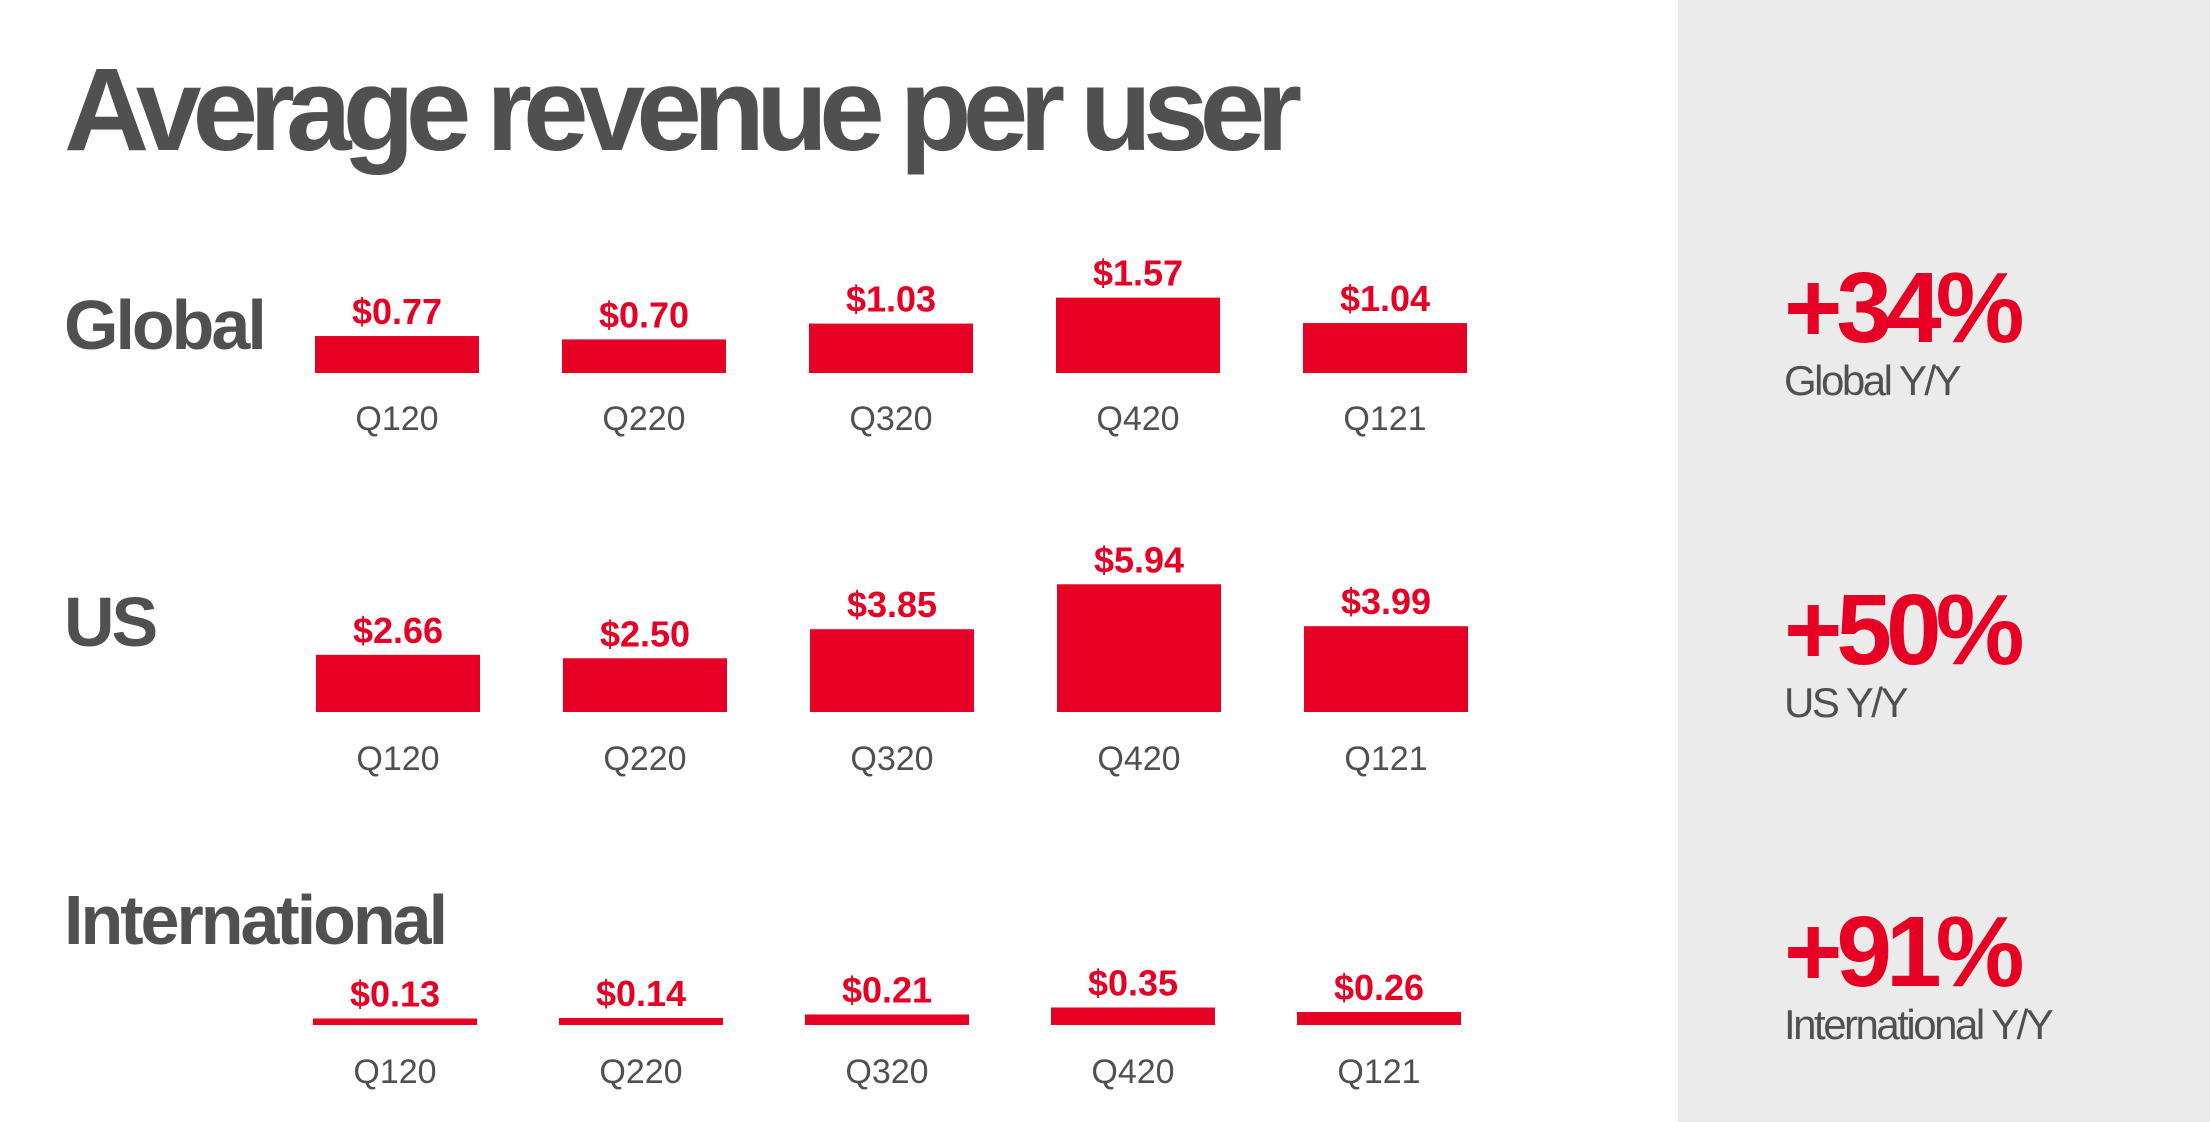 The image size is (2210, 1122). Describe the element at coordinates (398, 630) in the screenshot. I see `value-label-us-q120: $2.66` at that location.